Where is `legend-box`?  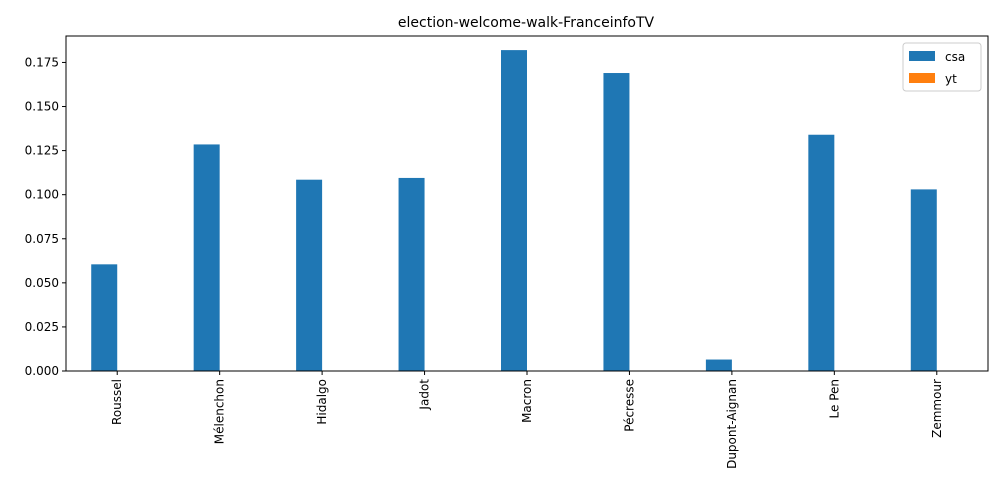 legend-box is located at coordinates (942, 67).